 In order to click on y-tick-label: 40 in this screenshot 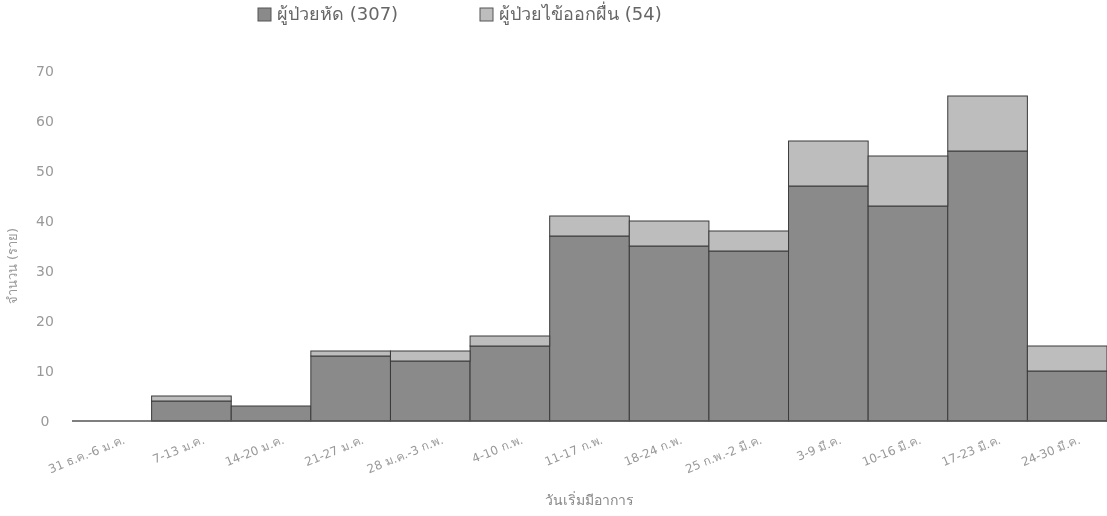, I will do `click(45, 221)`.